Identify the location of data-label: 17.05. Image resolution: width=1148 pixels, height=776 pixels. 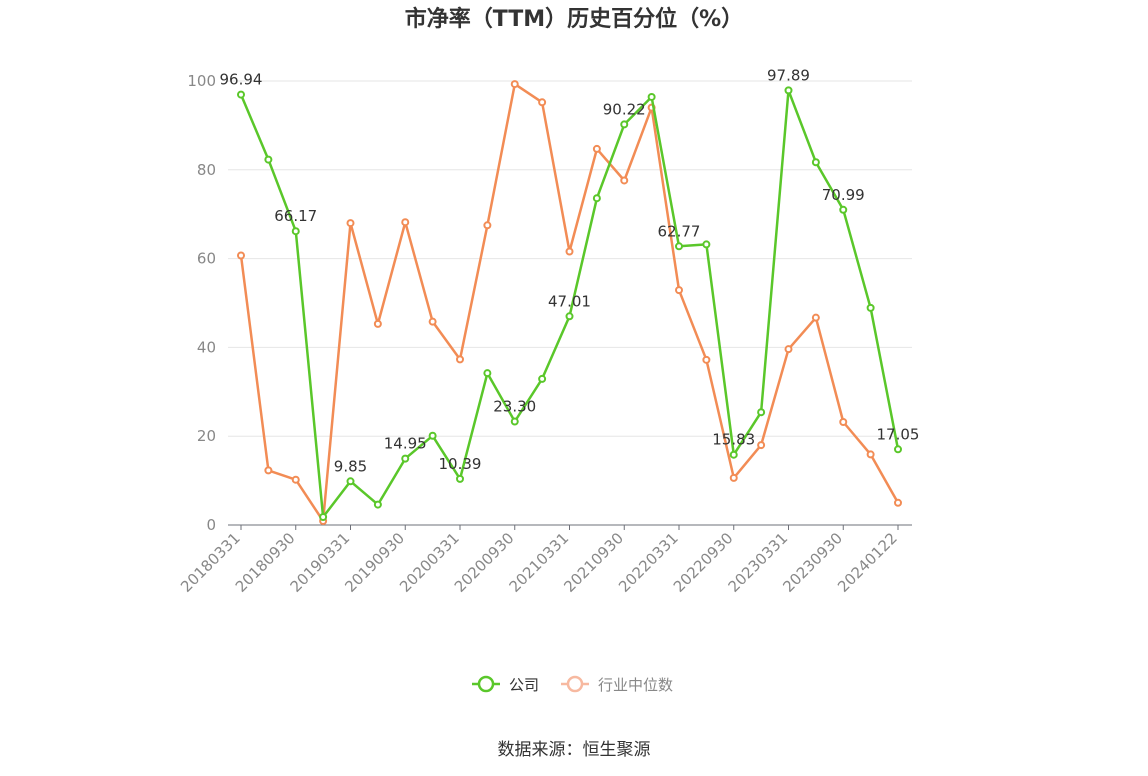
(898, 434).